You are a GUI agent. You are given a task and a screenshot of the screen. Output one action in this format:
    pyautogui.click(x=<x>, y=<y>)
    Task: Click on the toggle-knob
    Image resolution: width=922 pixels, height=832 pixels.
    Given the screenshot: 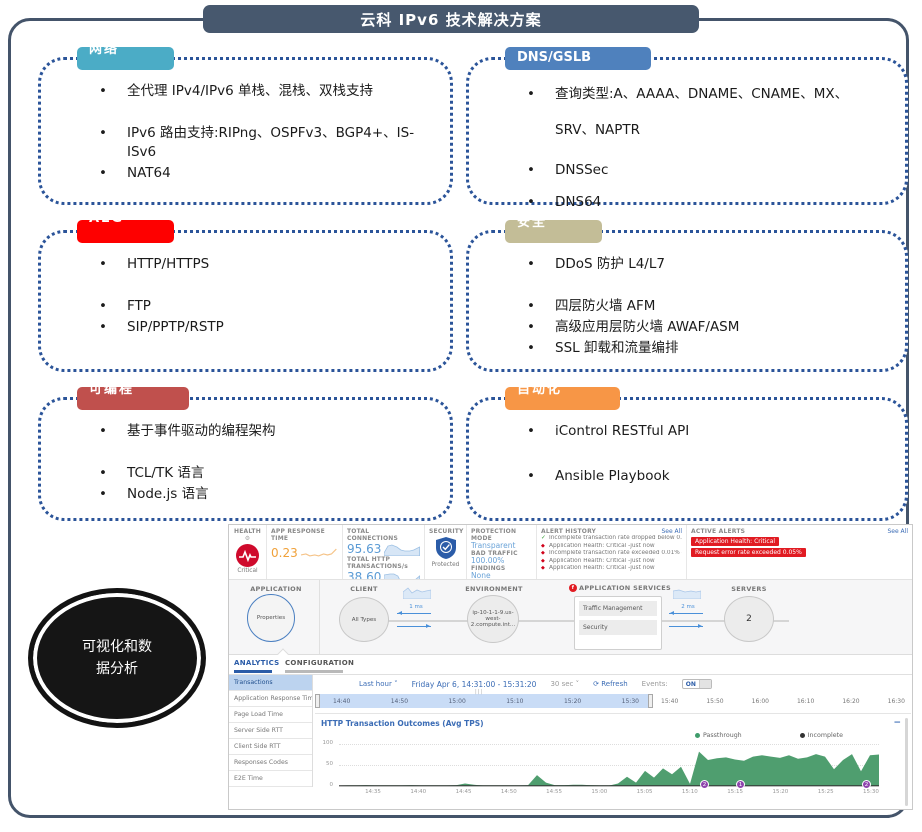 What is the action you would take?
    pyautogui.click(x=704, y=684)
    